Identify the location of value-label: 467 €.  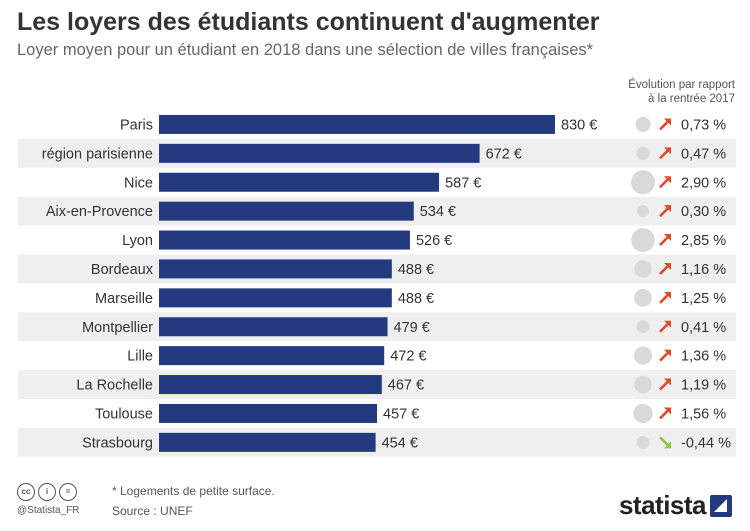
(406, 386).